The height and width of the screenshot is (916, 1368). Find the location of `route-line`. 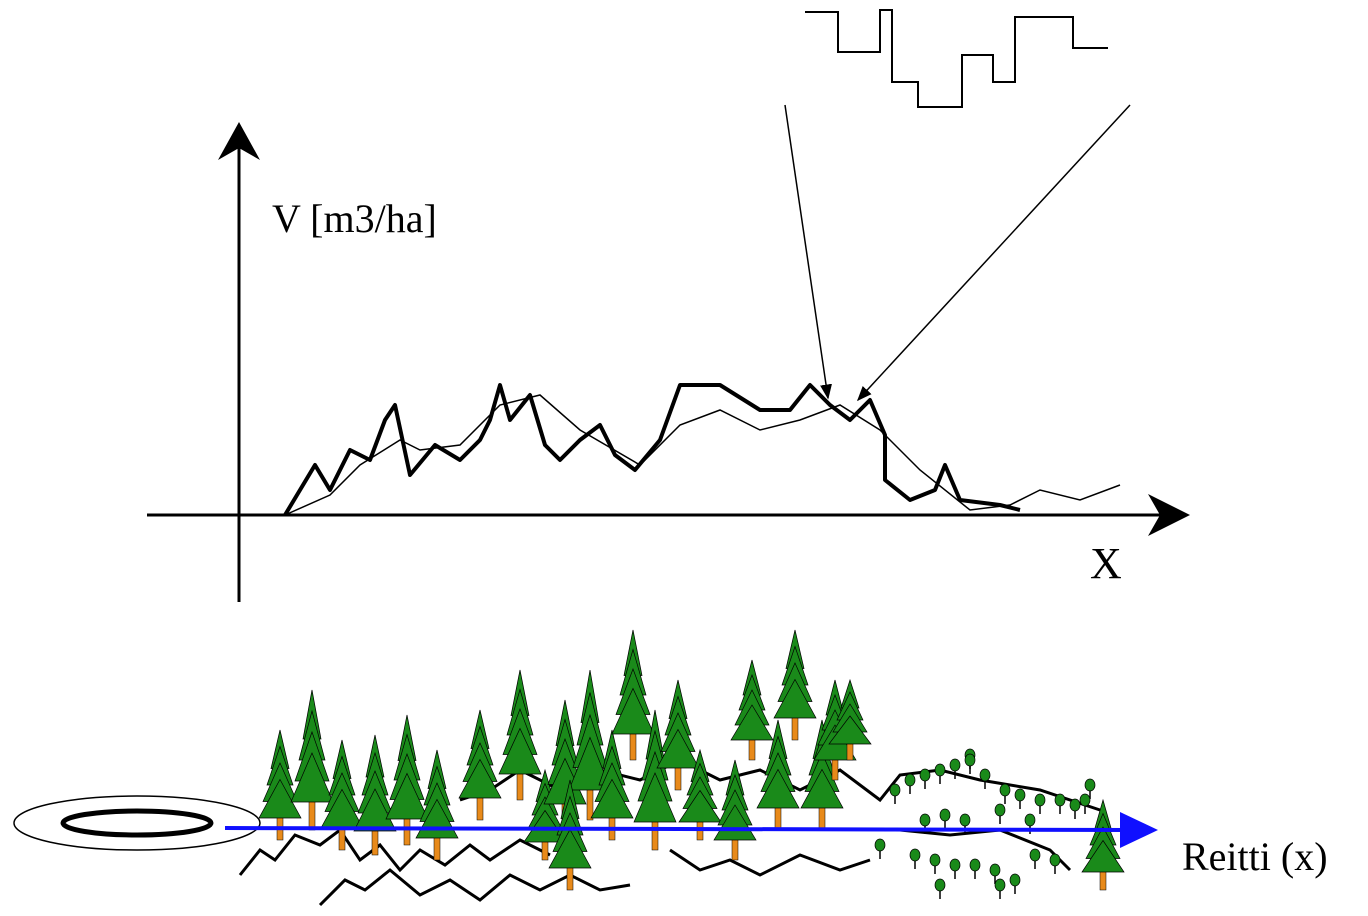

route-line is located at coordinates (677, 829).